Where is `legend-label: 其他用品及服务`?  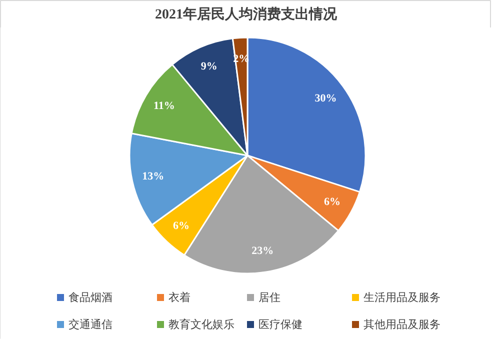
legend-label: 其他用品及服务 is located at coordinates (402, 324).